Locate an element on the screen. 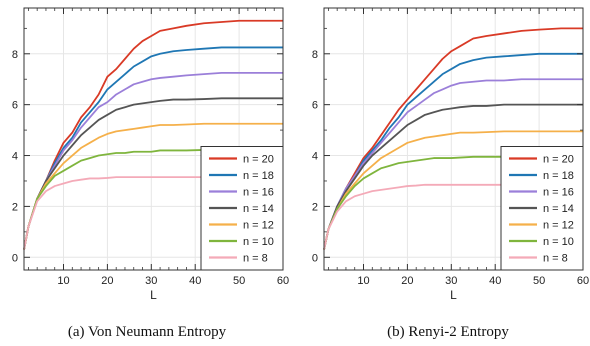  chart-1-legend-label-1: n = 20 is located at coordinates (258, 160).